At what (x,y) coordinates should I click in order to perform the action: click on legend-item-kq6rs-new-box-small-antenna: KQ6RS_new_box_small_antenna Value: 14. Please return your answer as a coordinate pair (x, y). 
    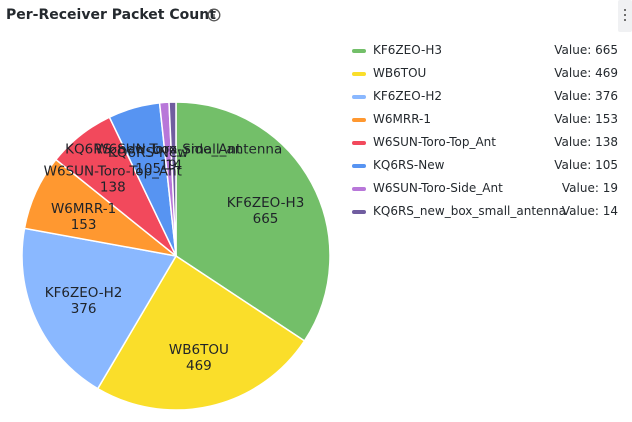
    Looking at the image, I should click on (486, 214).